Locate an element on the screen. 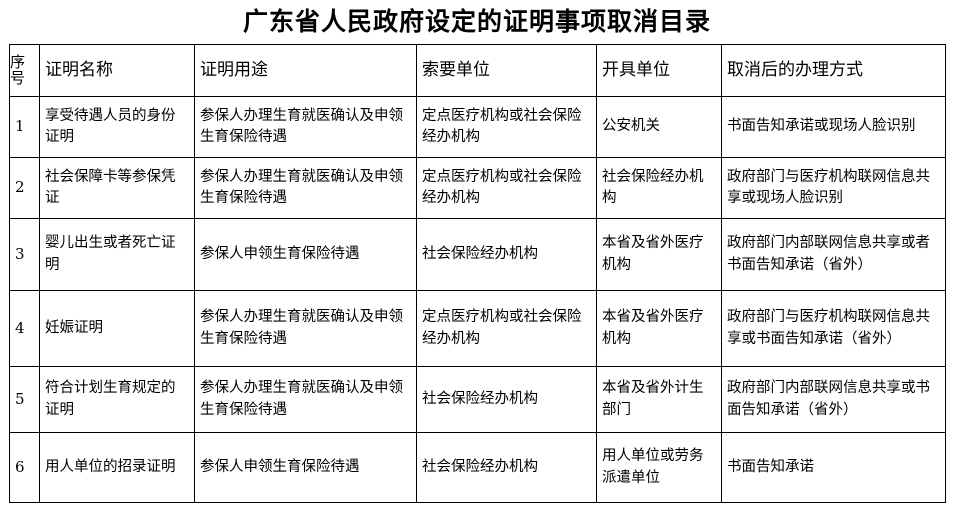 The image size is (954, 509). cell-issuing-unit: 社会保险经办机构 is located at coordinates (659, 188).